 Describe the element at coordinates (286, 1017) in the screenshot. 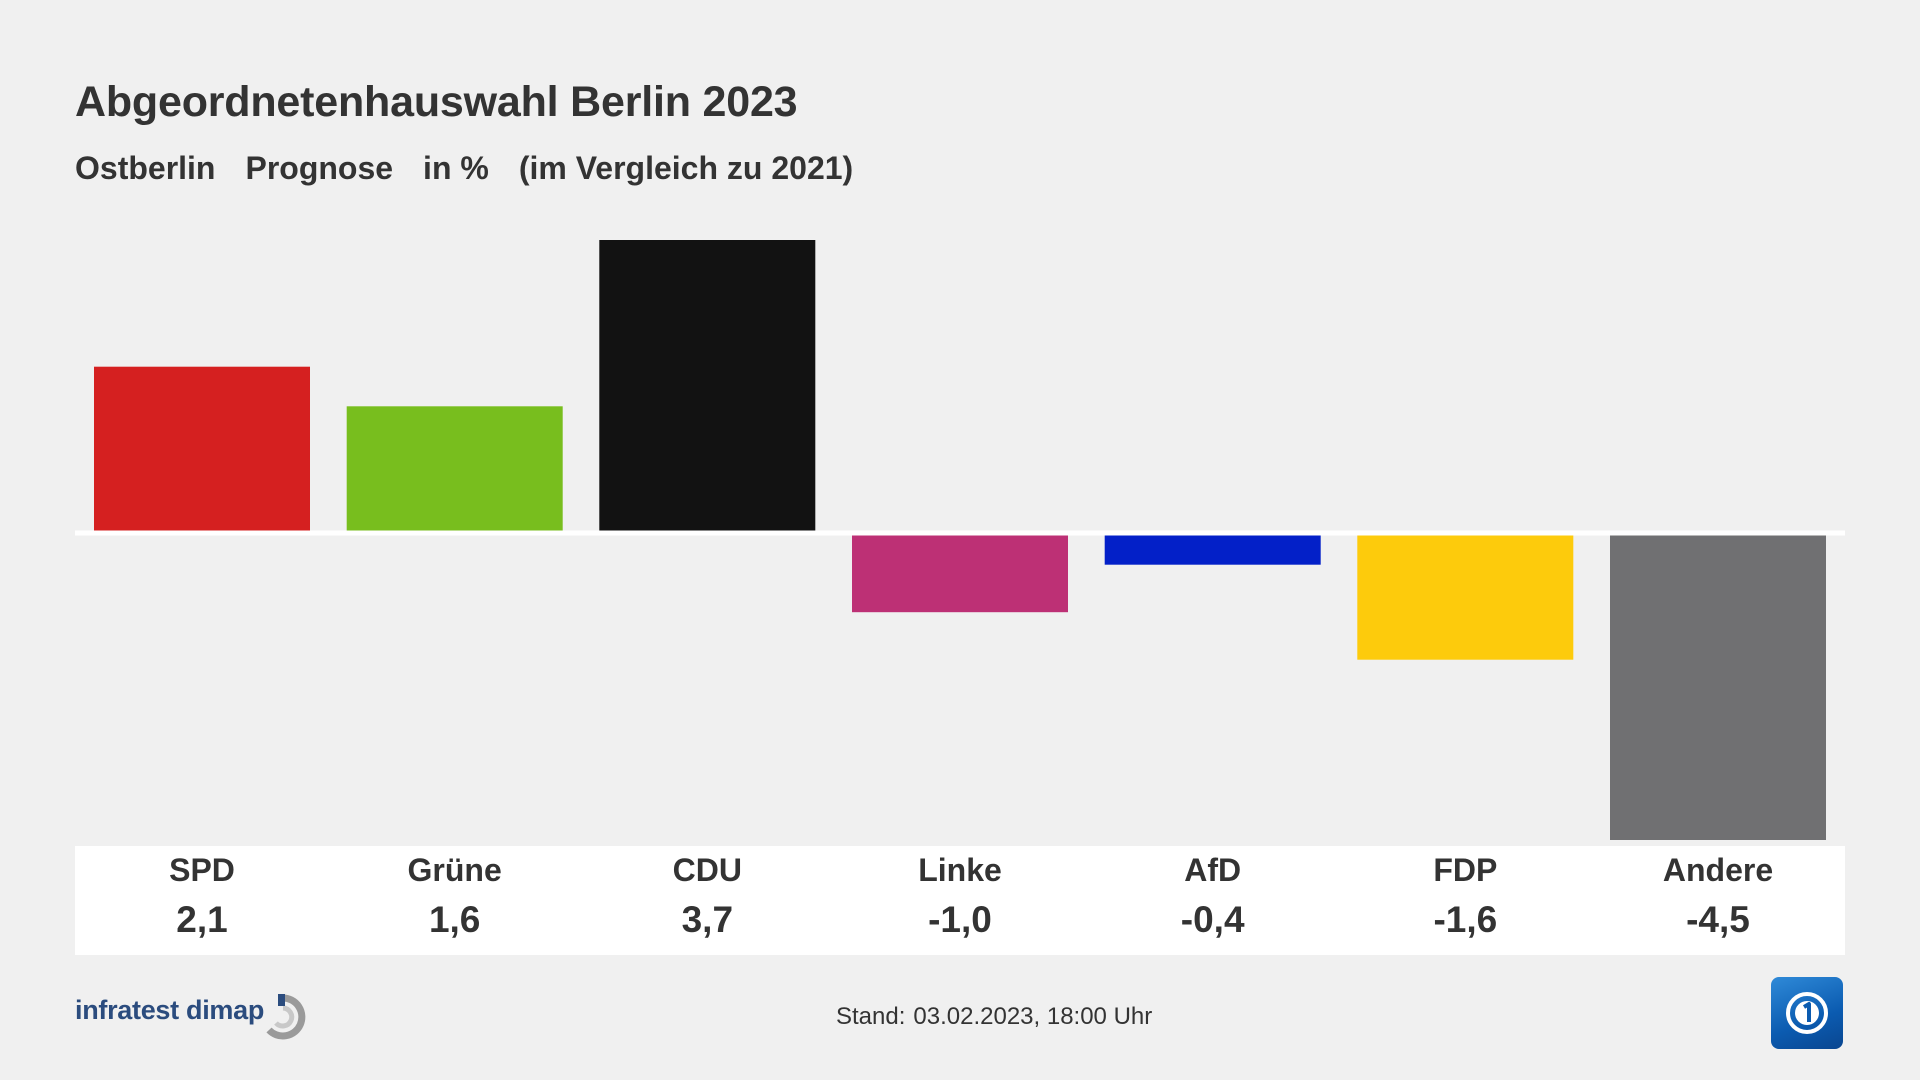

I see `infratest-dimap-logo-icon` at that location.